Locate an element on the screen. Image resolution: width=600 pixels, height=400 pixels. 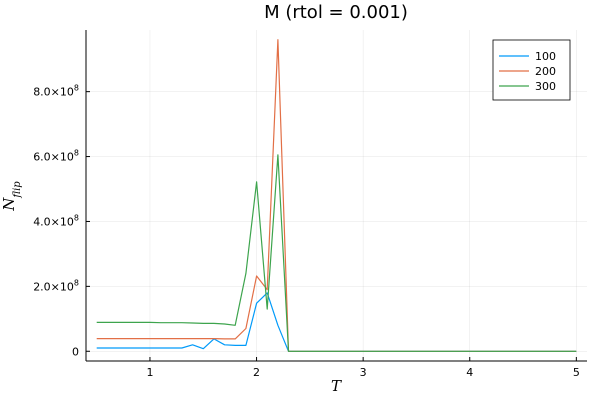
y-tick-label: 0 is located at coordinates (75, 351).